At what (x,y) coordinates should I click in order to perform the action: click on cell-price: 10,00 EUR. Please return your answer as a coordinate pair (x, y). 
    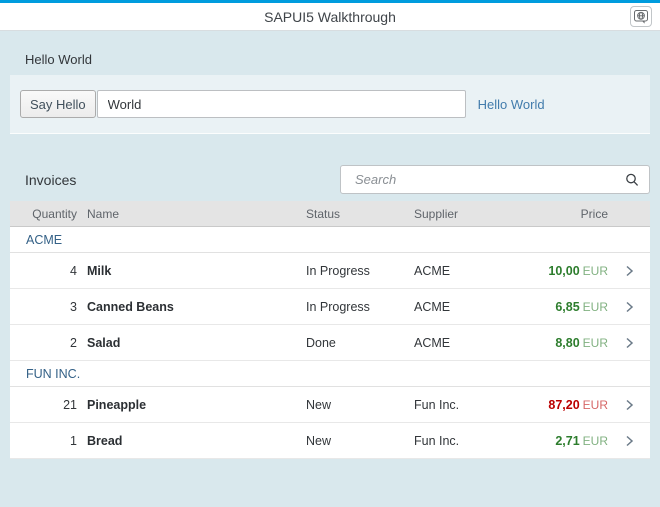
    Looking at the image, I should click on (560, 271).